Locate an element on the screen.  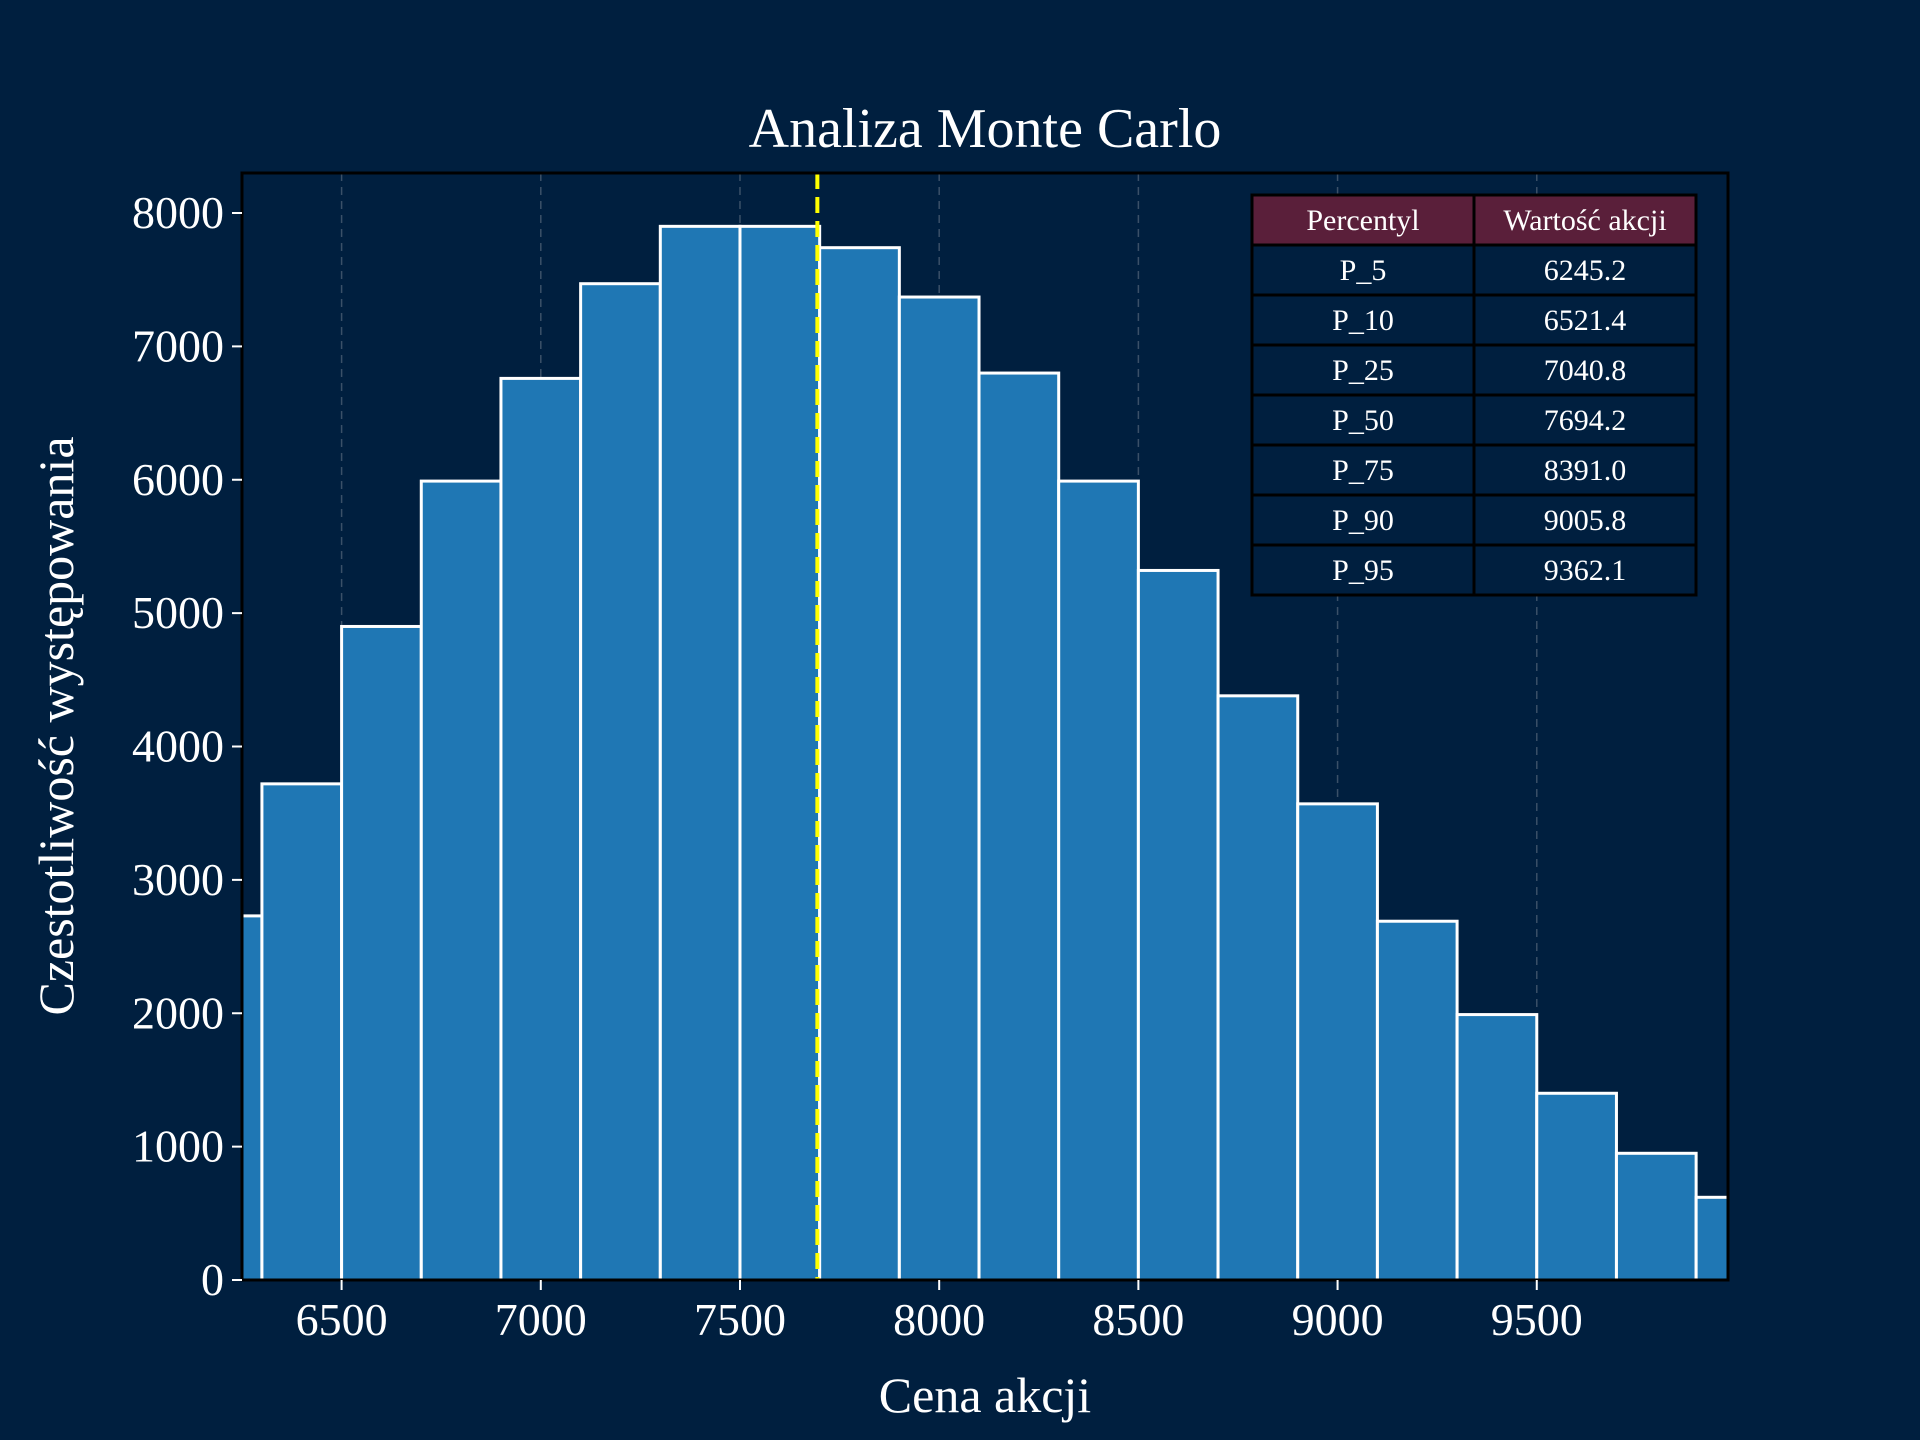
x-tick-label: 7500 is located at coordinates (740, 1319).